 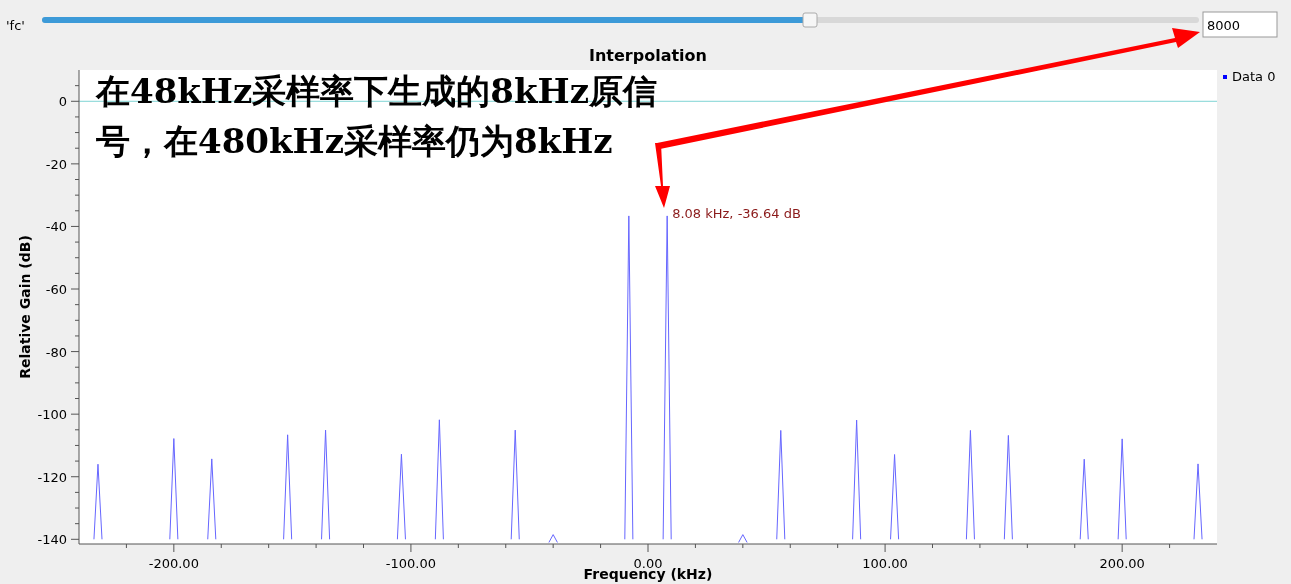 What do you see at coordinates (411, 563) in the screenshot?
I see `x-tick-label: -100.00` at bounding box center [411, 563].